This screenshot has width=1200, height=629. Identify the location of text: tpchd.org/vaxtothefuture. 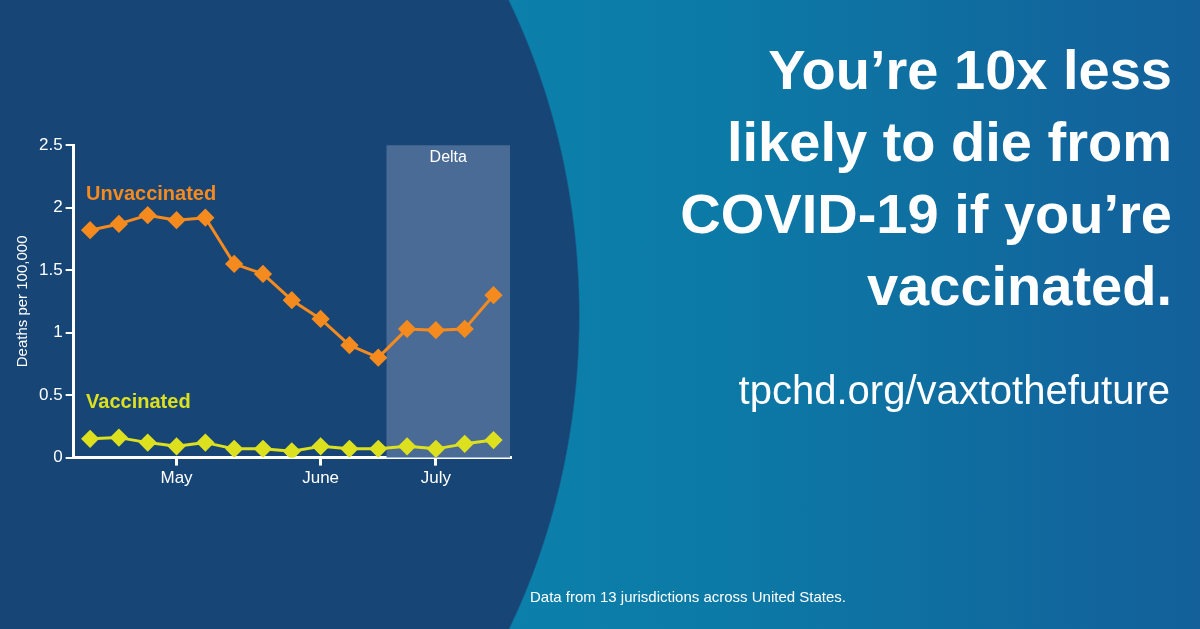
(954, 390).